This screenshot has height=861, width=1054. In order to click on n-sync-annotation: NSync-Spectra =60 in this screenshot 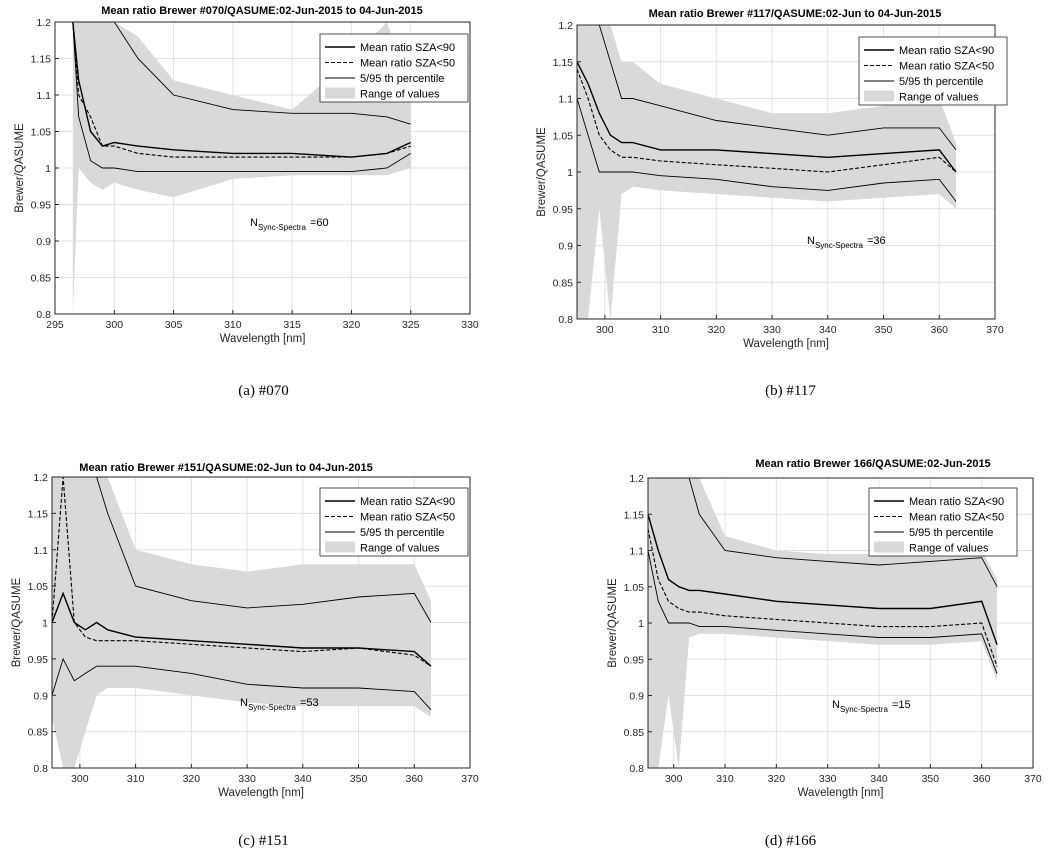, I will do `click(289, 224)`.